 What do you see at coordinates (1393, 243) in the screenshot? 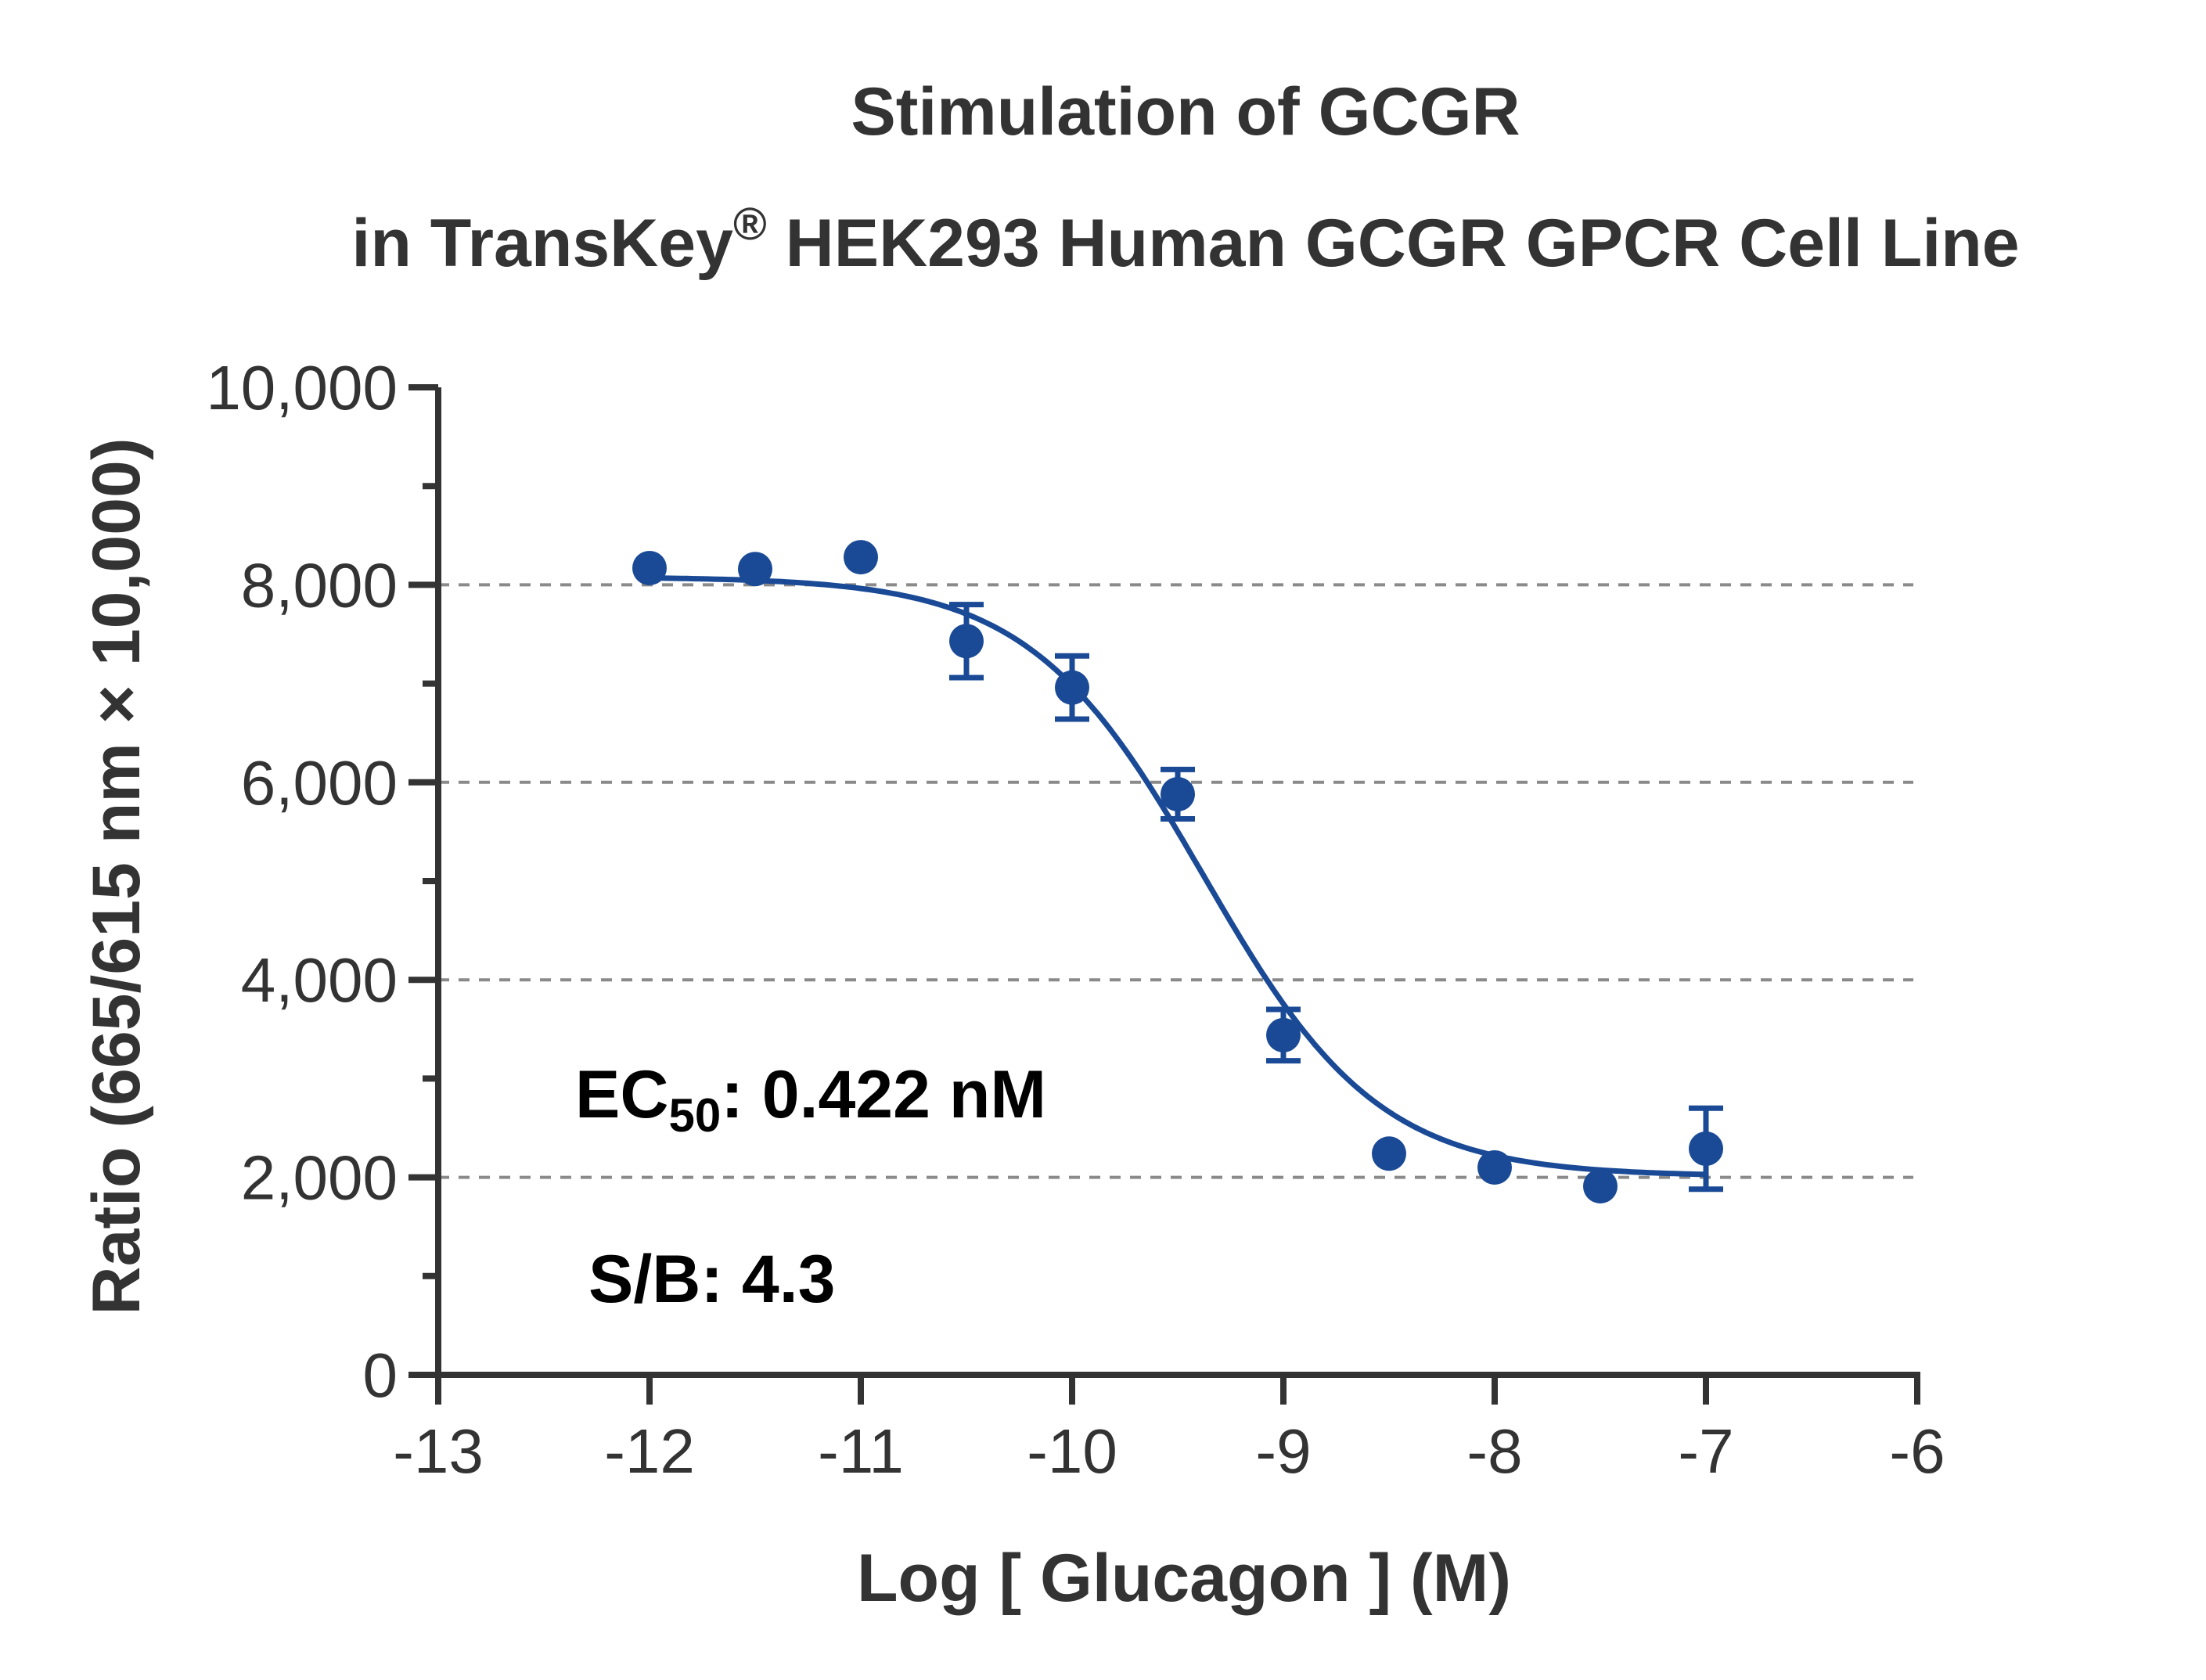
I see `title-line2-suffix: HEK293 Human GCGR GPCR Cell Line` at bounding box center [1393, 243].